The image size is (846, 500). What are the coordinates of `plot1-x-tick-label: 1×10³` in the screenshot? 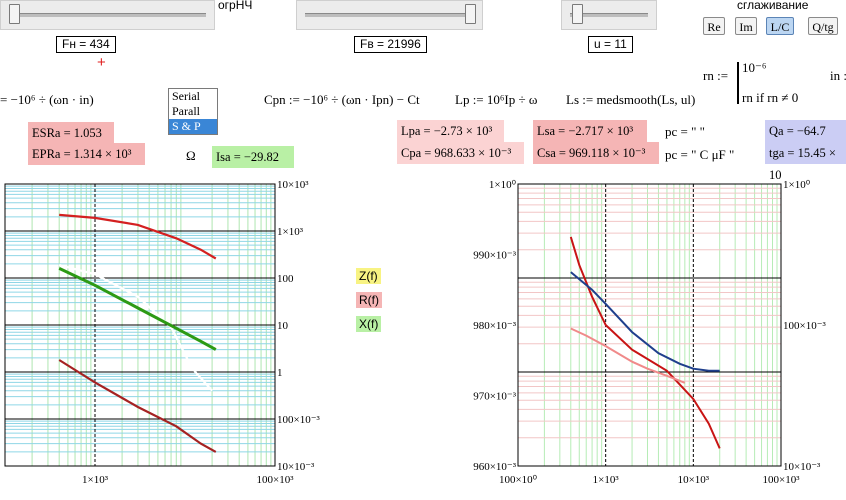 It's located at (95, 480).